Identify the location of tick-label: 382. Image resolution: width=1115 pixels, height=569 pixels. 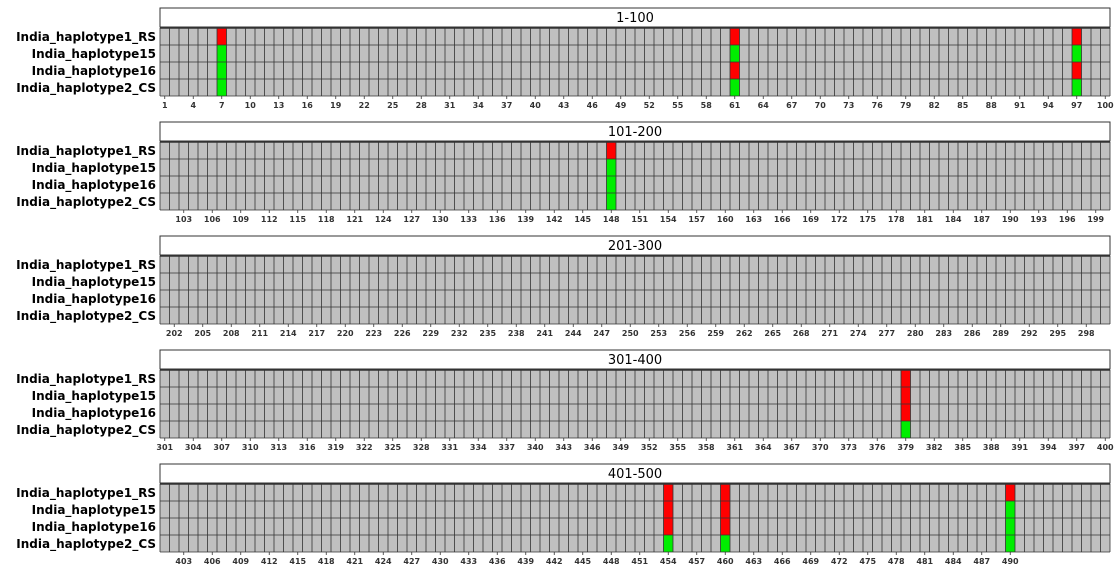
(934, 447).